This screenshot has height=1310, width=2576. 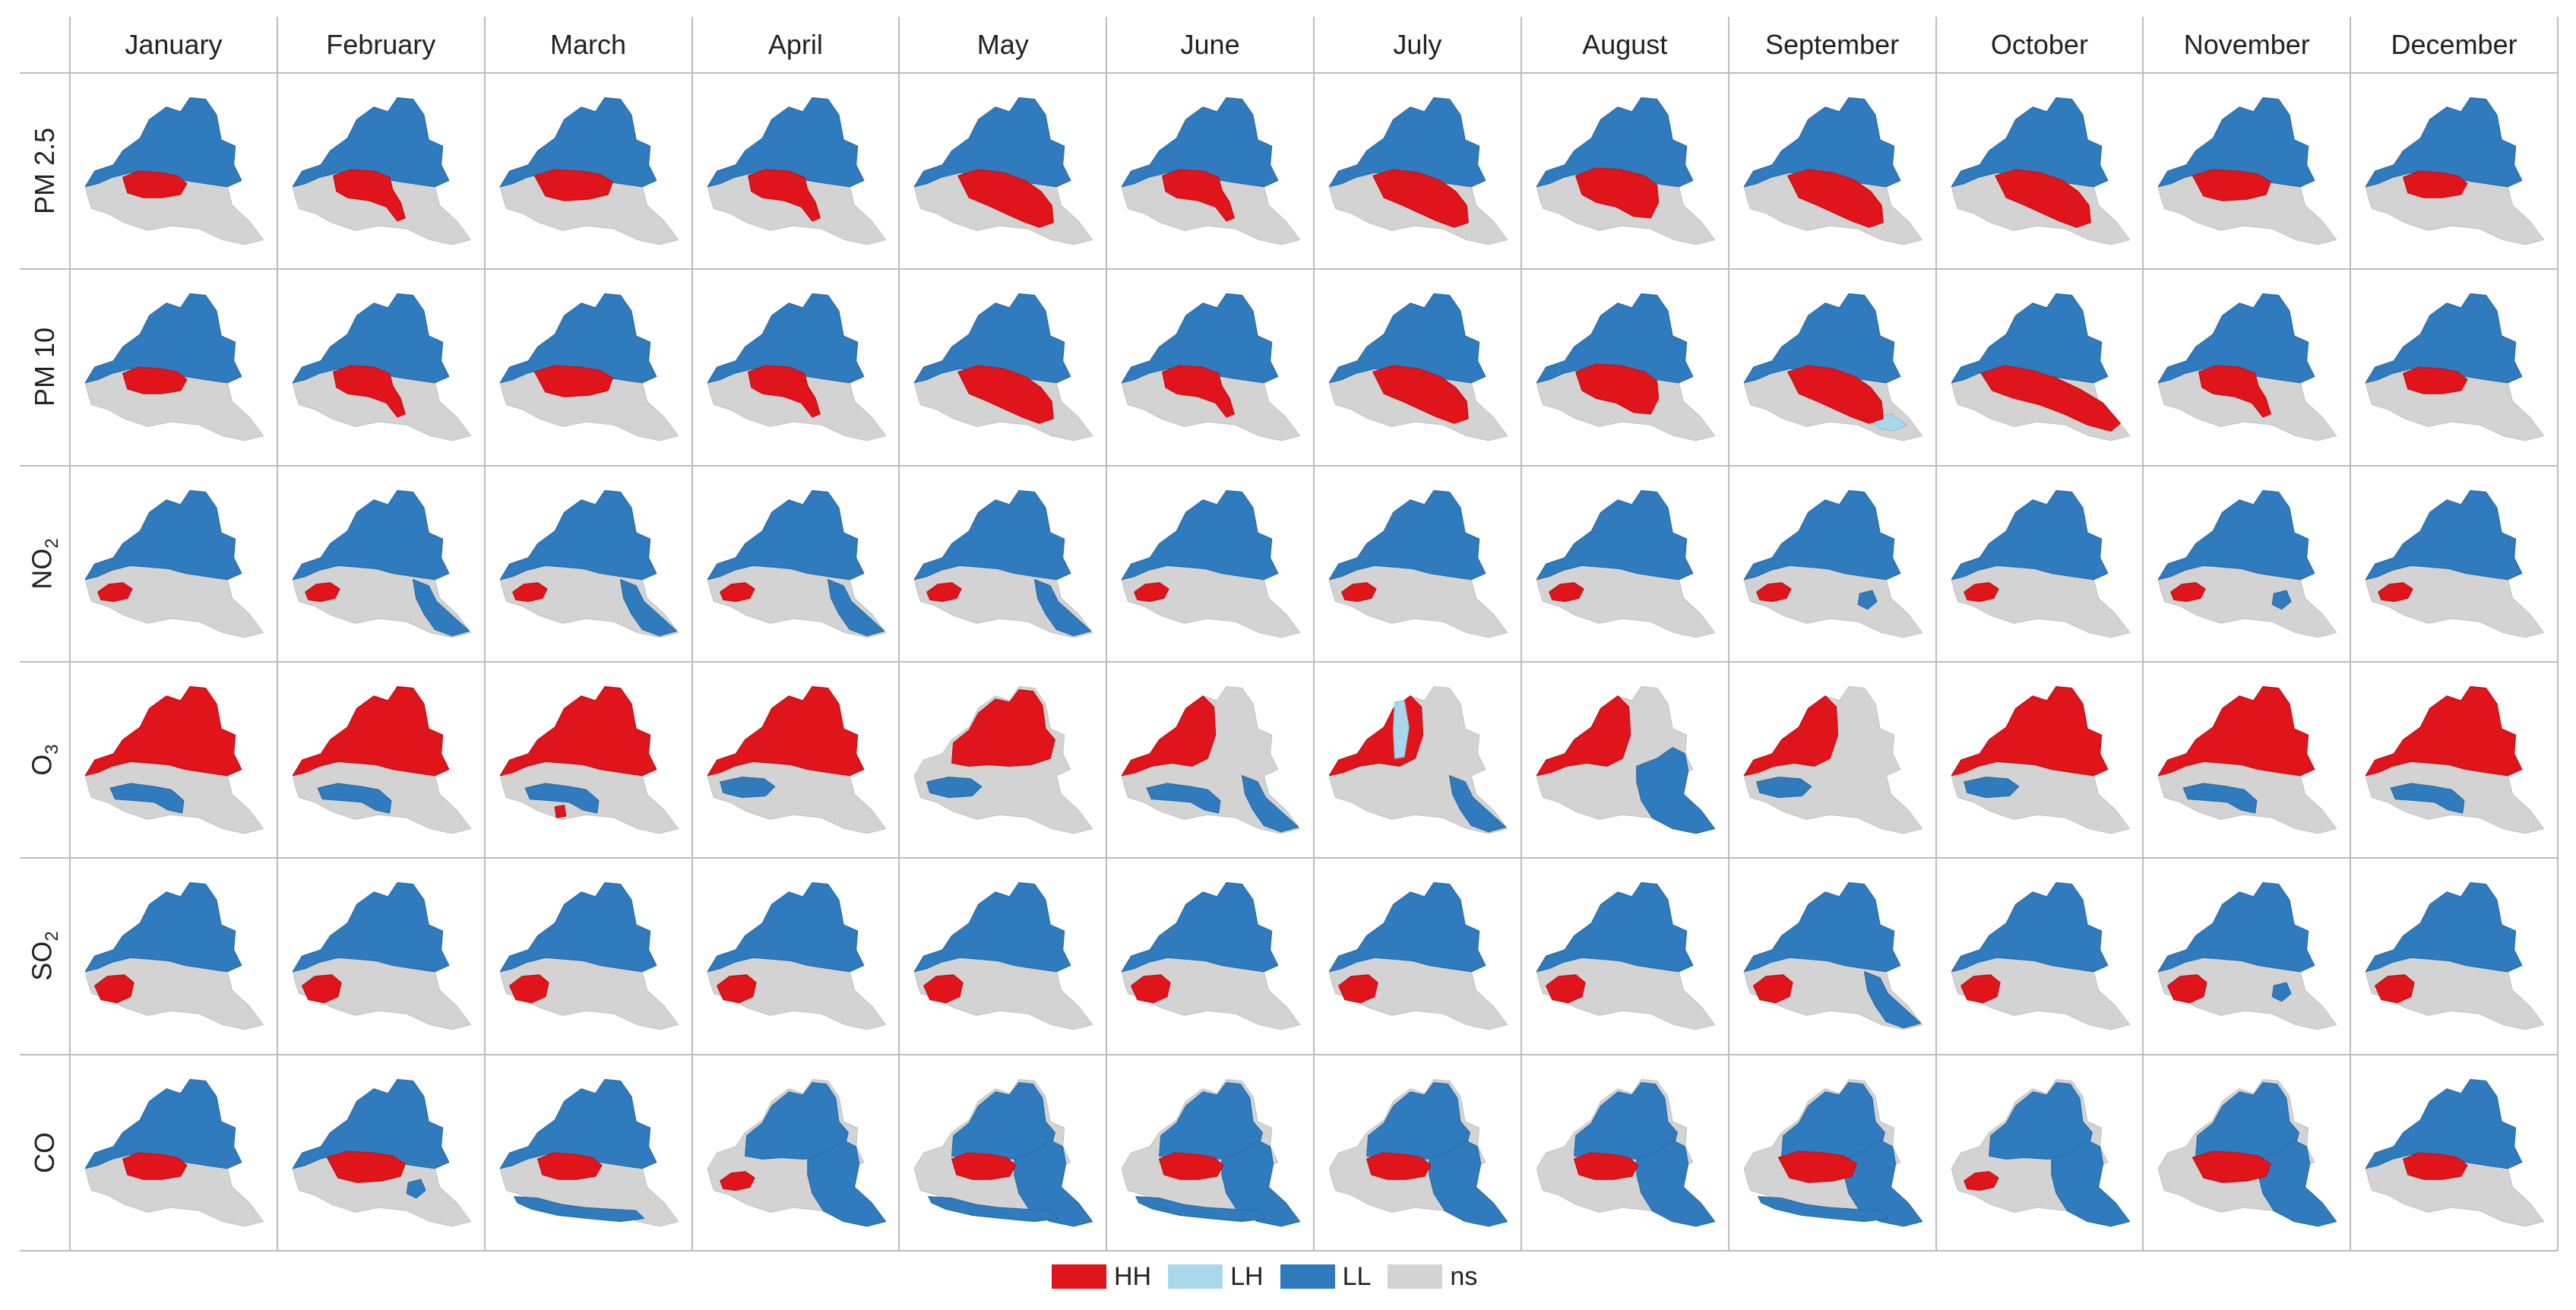 What do you see at coordinates (277, 634) in the screenshot?
I see `grid-vline` at bounding box center [277, 634].